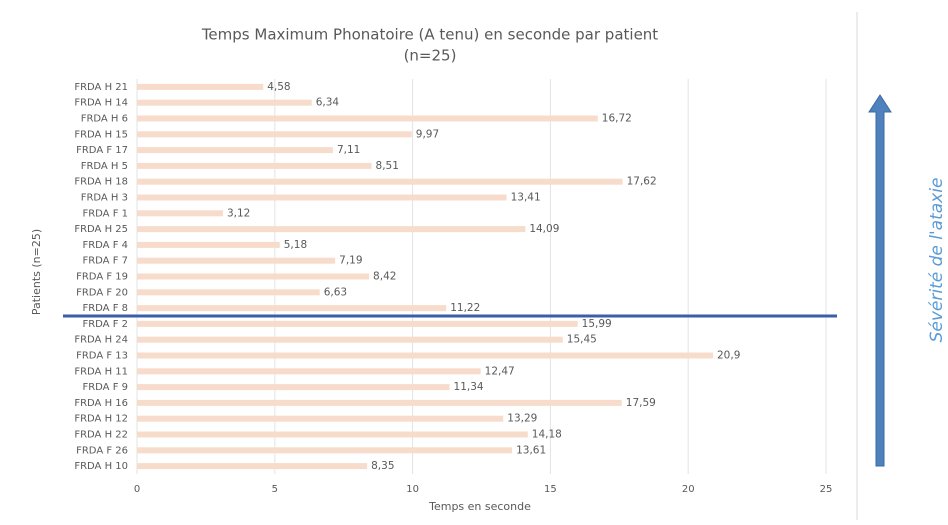  Describe the element at coordinates (469, 387) in the screenshot. I see `value-label: 11,34` at that location.